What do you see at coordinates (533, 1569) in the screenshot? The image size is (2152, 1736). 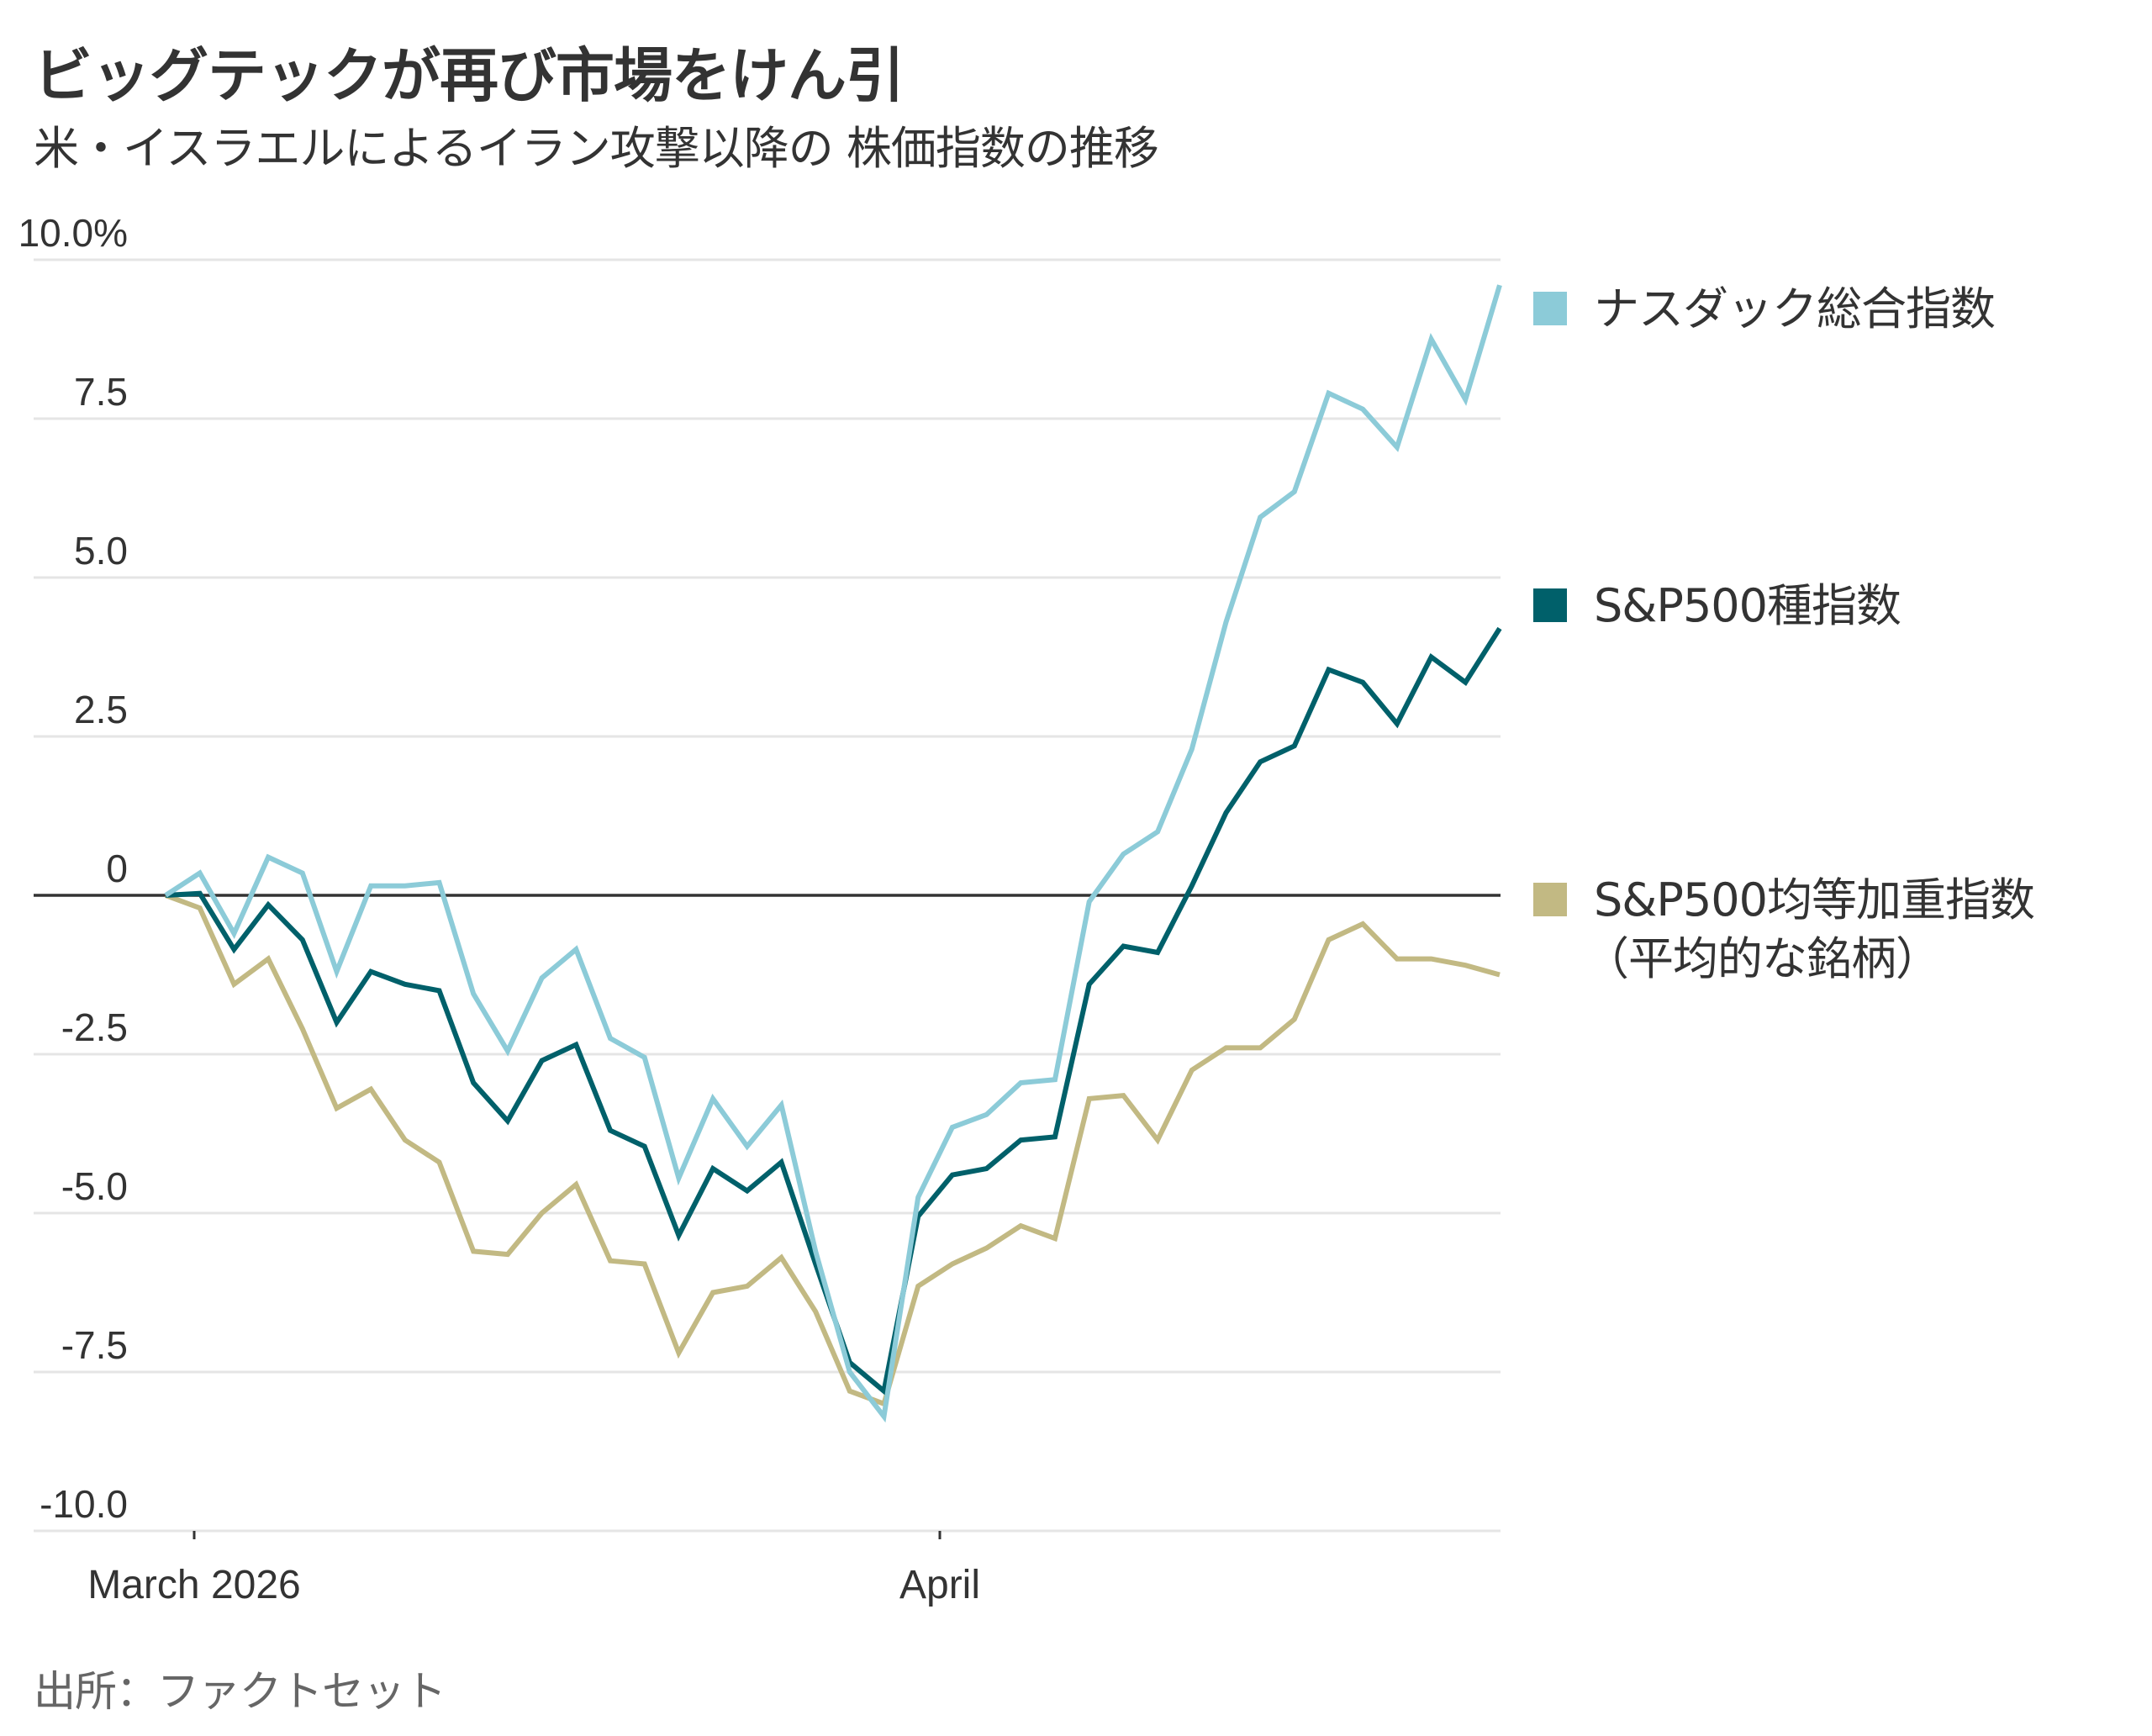 I see `x-axis: March 2026 April` at bounding box center [533, 1569].